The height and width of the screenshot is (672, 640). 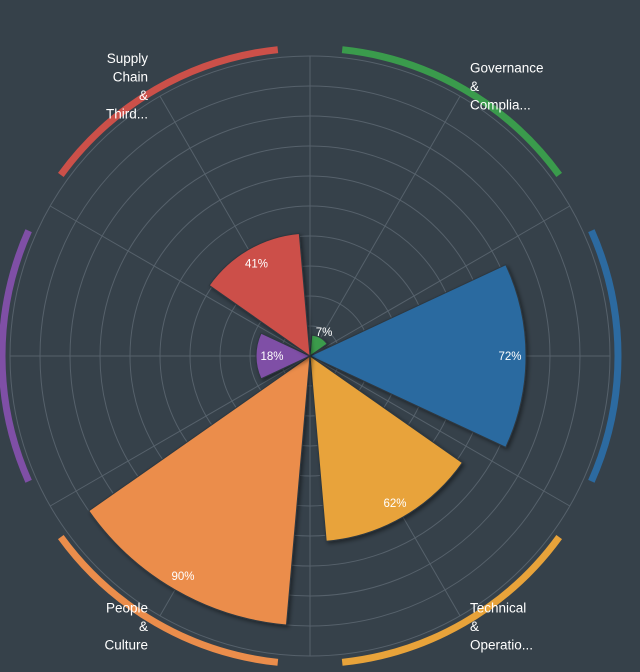 What do you see at coordinates (474, 626) in the screenshot?
I see `category-label-3: &` at bounding box center [474, 626].